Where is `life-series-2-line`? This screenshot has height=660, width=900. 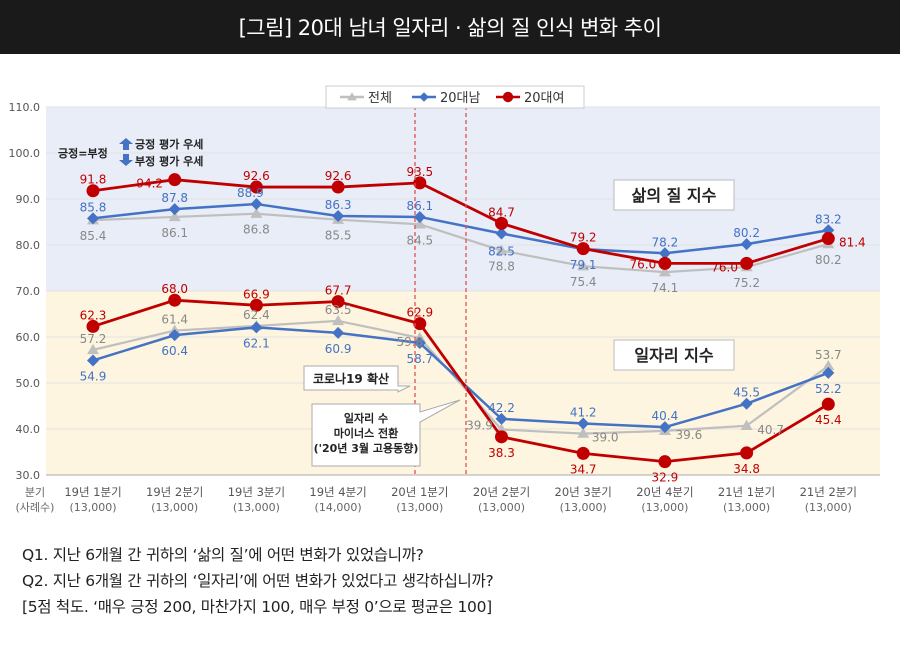
life-series-2-line is located at coordinates (460, 221).